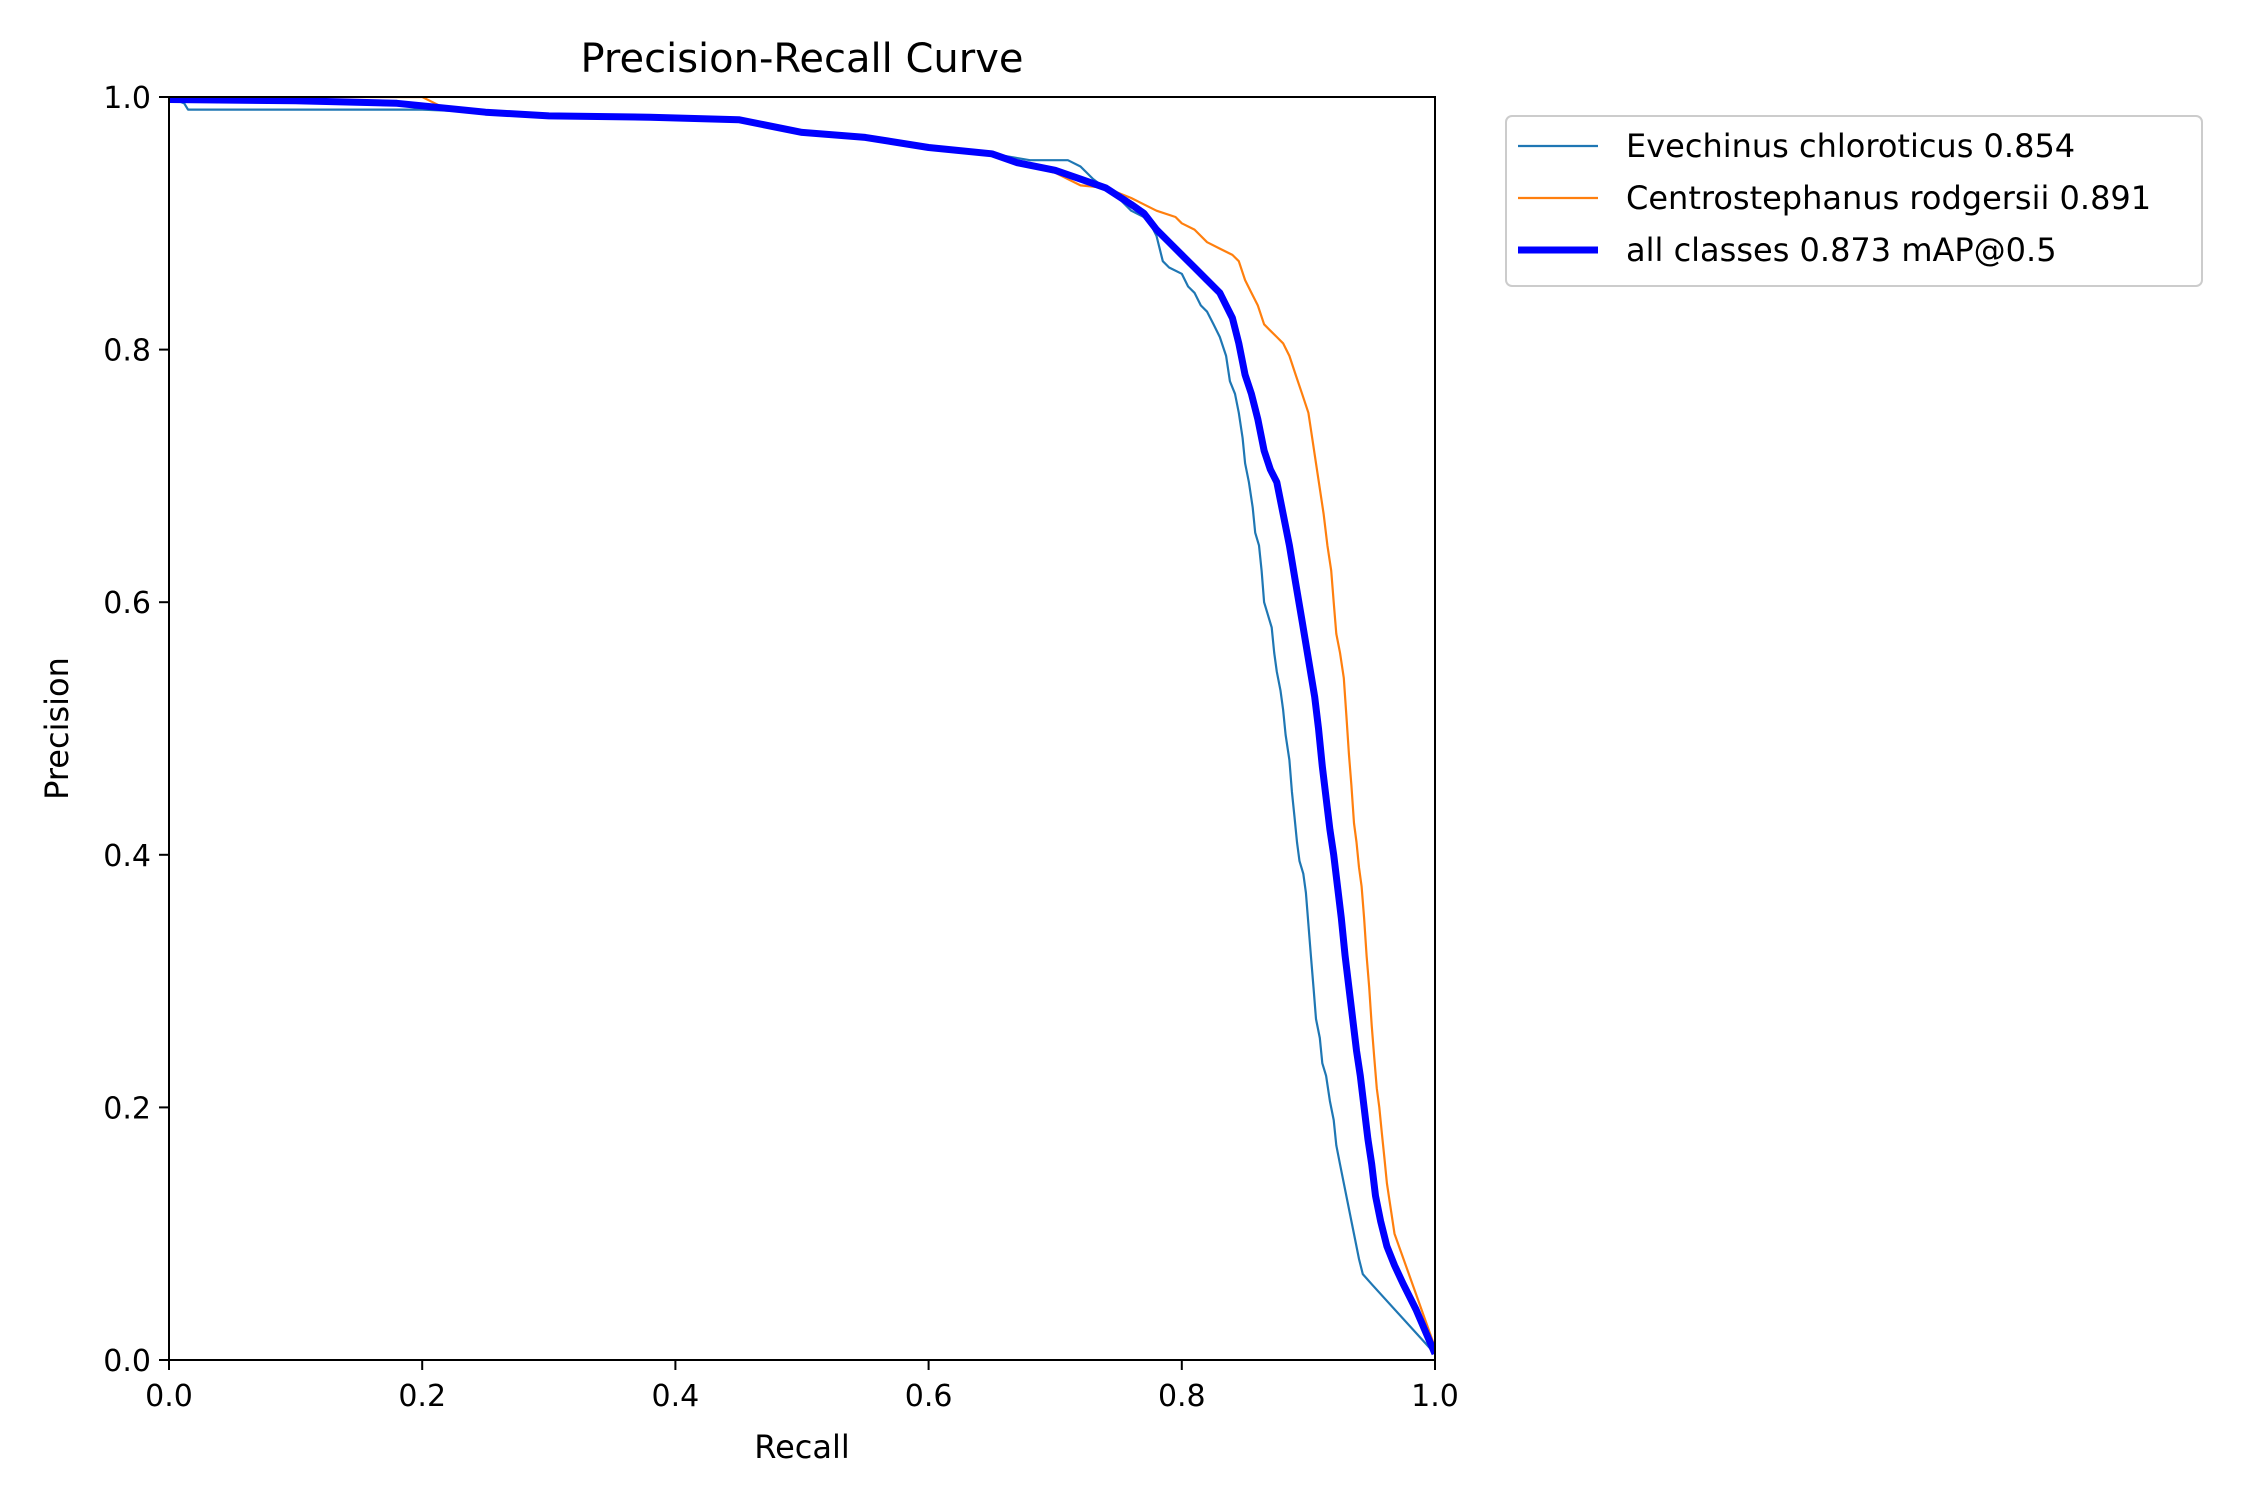  What do you see at coordinates (1850, 146) in the screenshot?
I see `legend-label-0: Evechinus chloroticus 0.854` at bounding box center [1850, 146].